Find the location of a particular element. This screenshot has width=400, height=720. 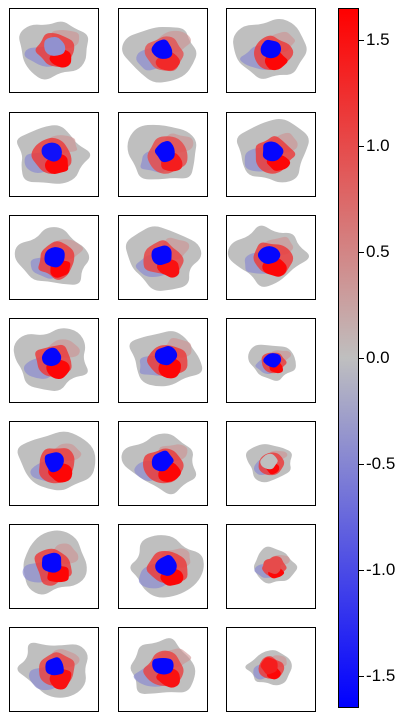

colorbar is located at coordinates (348, 358).